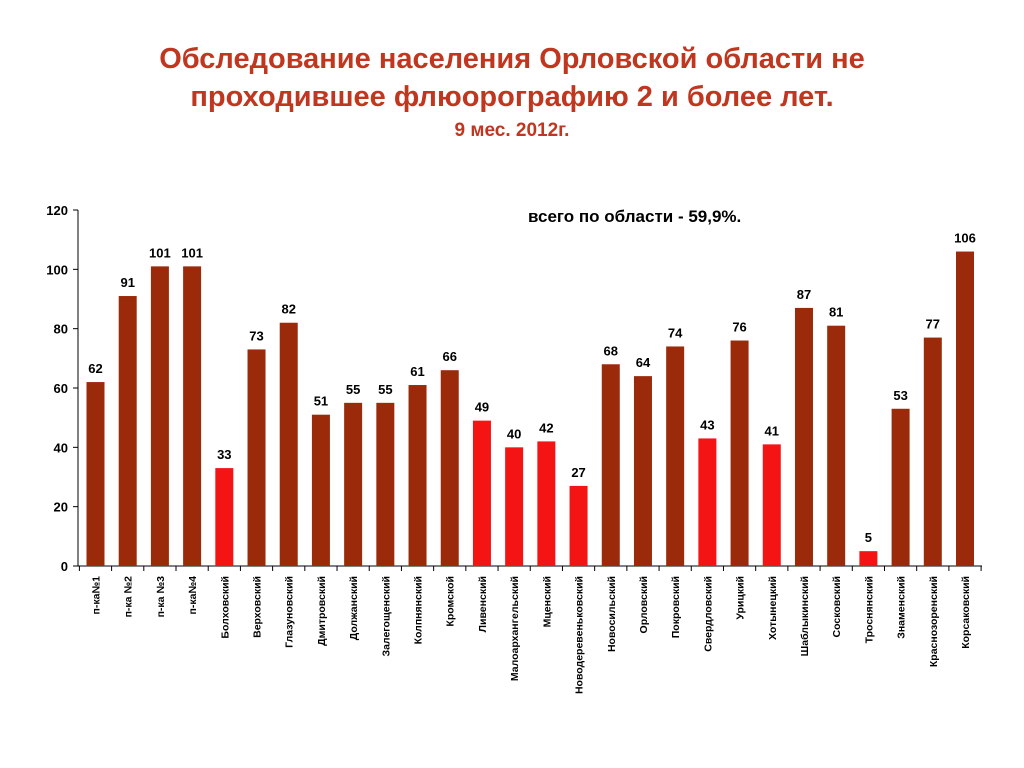 This screenshot has width=1024, height=768. What do you see at coordinates (256, 335) in the screenshot?
I see `bar-value-label: 73` at bounding box center [256, 335].